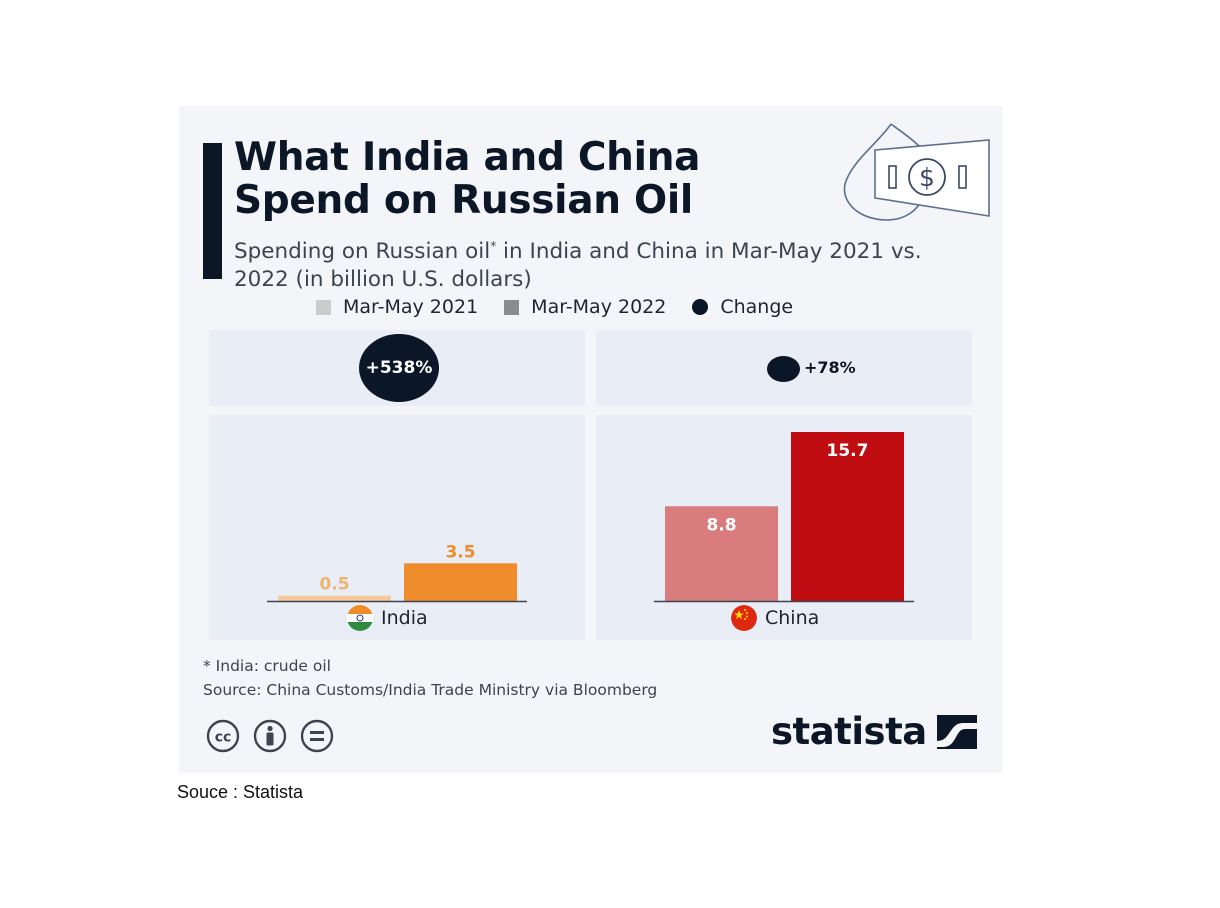 Image resolution: width=1220 pixels, height=908 pixels. What do you see at coordinates (830, 367) in the screenshot?
I see `change-value-china: +78%` at bounding box center [830, 367].